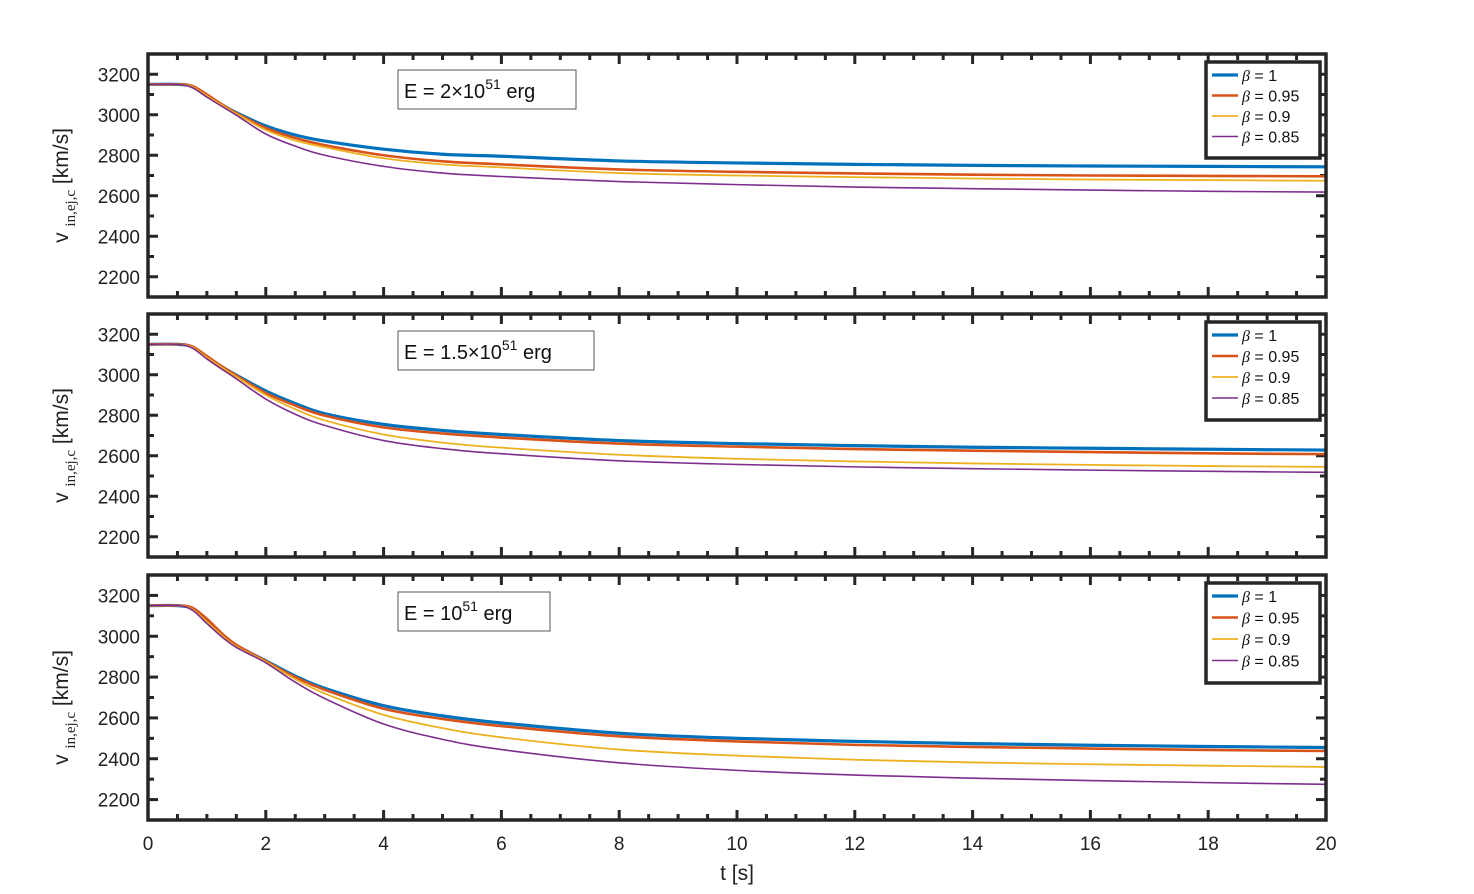 The height and width of the screenshot is (894, 1474). I want to click on x-axis-label: t [s], so click(737, 873).